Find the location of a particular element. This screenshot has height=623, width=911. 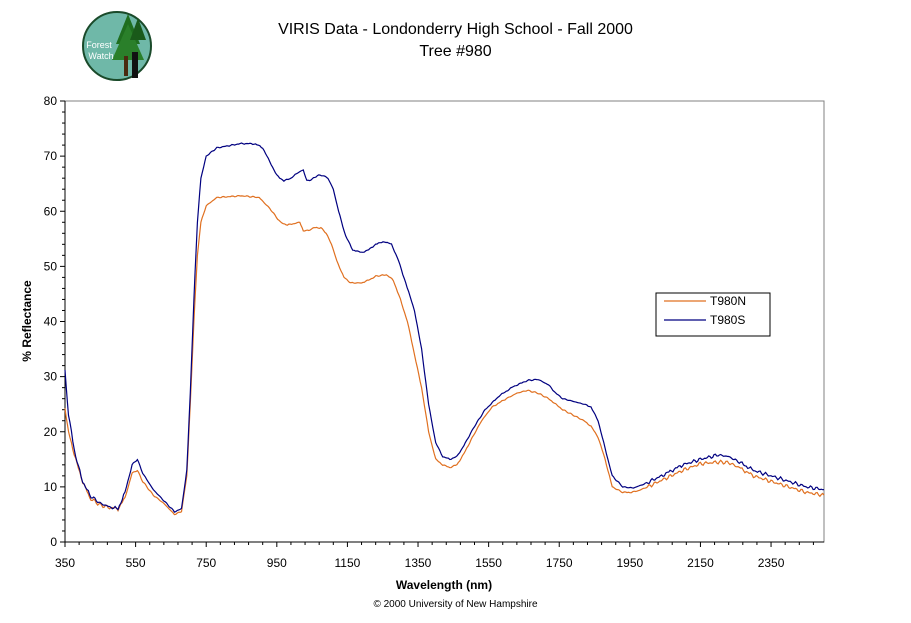

copyright-footer: © 2000 University of New Hampshire is located at coordinates (455, 604).